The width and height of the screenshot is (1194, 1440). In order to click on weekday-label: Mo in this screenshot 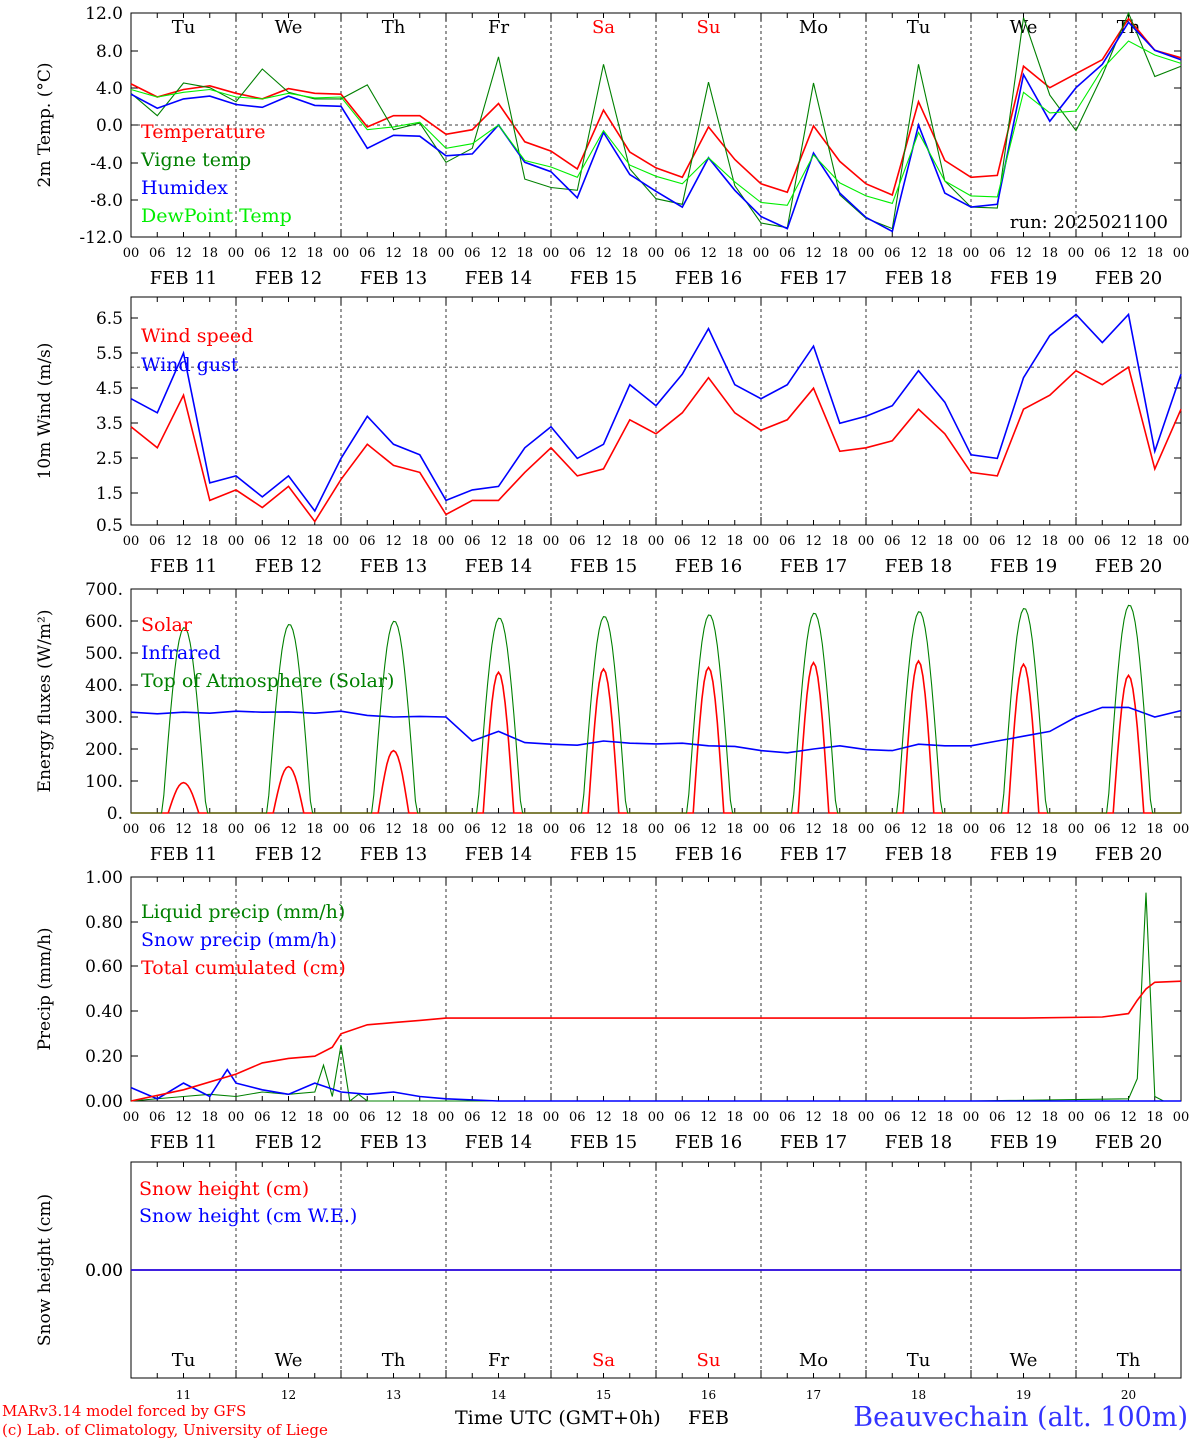, I will do `click(813, 1360)`.